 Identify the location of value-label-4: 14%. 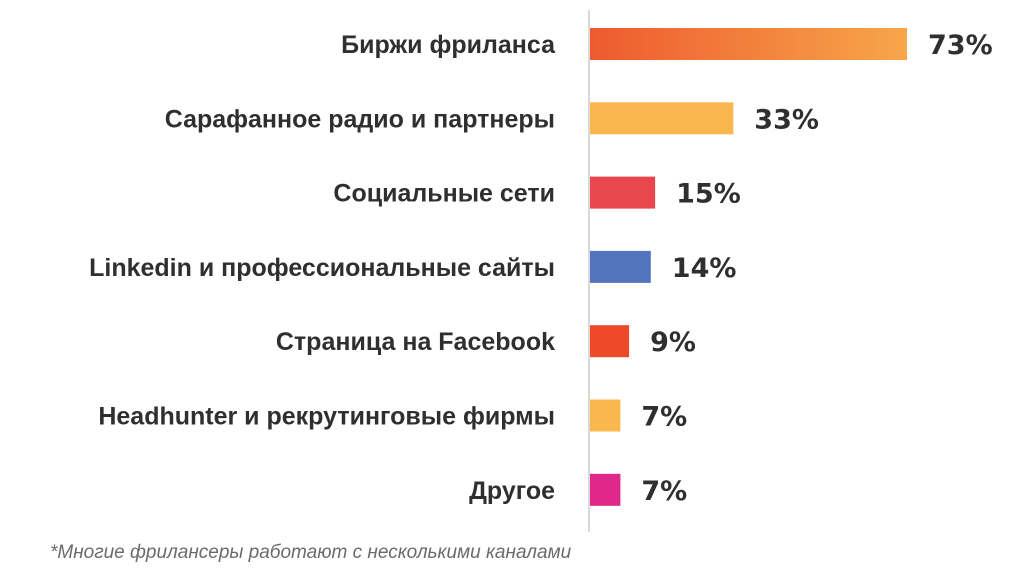
(704, 268).